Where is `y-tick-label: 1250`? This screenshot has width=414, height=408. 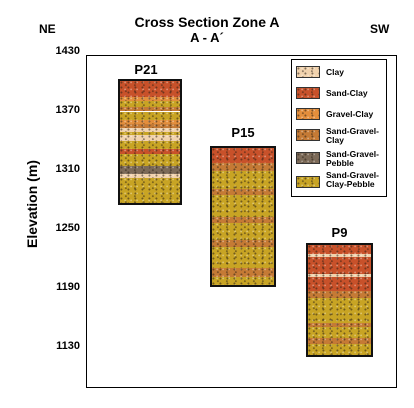 y-tick-label: 1250 is located at coordinates (67, 228).